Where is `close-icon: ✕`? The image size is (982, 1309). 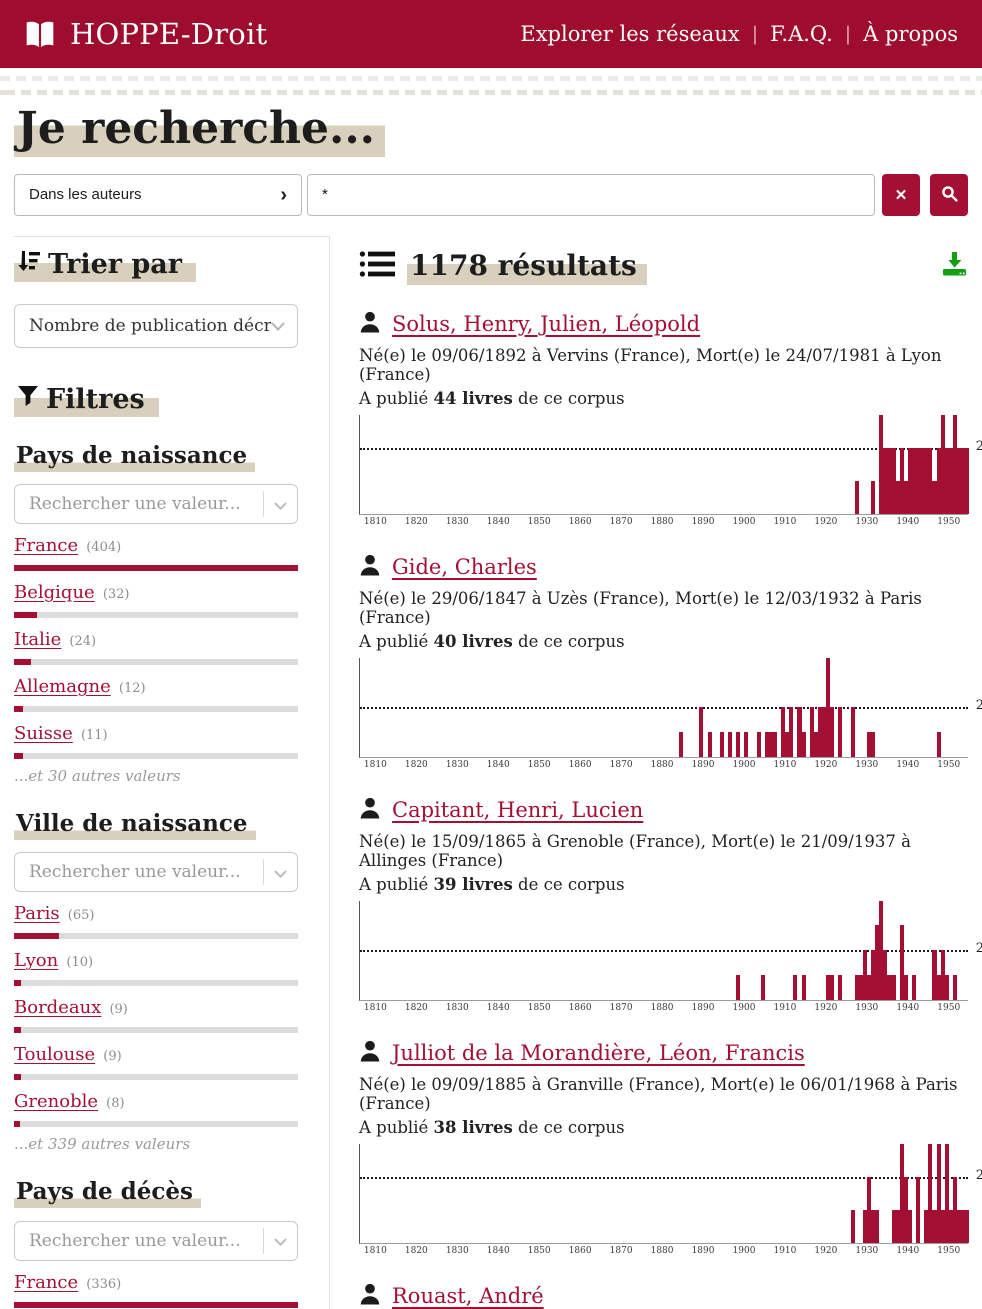
close-icon: ✕ is located at coordinates (901, 195).